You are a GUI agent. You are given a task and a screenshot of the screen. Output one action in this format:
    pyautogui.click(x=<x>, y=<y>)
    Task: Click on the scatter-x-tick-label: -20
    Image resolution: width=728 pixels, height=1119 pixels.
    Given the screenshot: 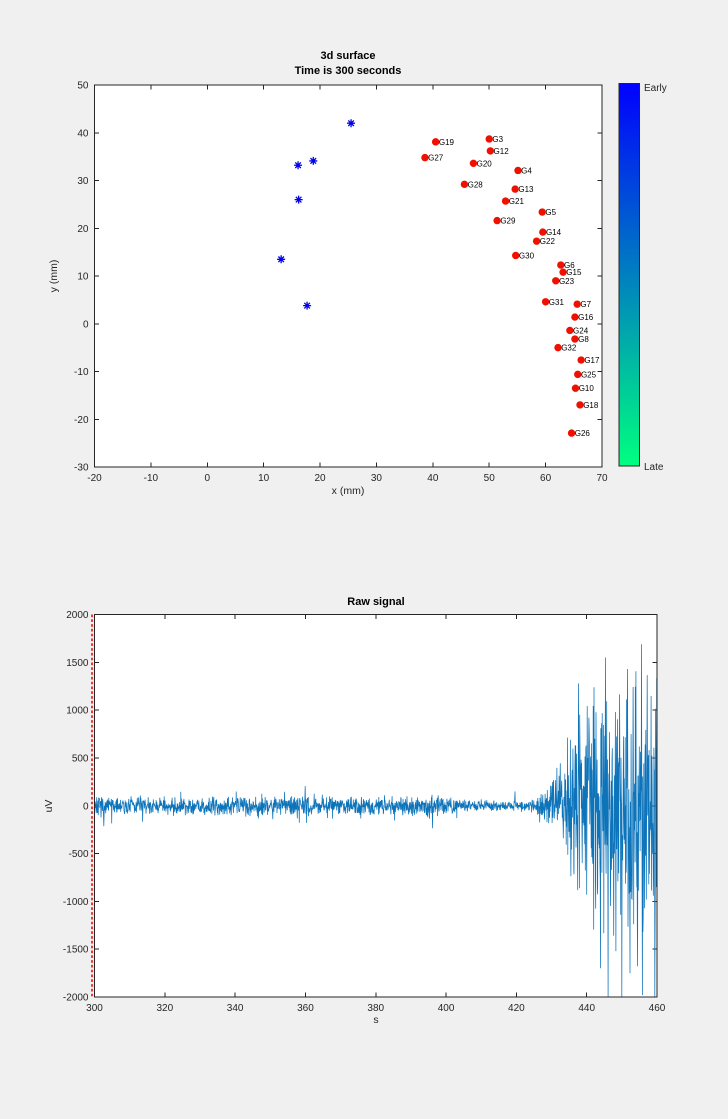 What is the action you would take?
    pyautogui.click(x=94, y=478)
    